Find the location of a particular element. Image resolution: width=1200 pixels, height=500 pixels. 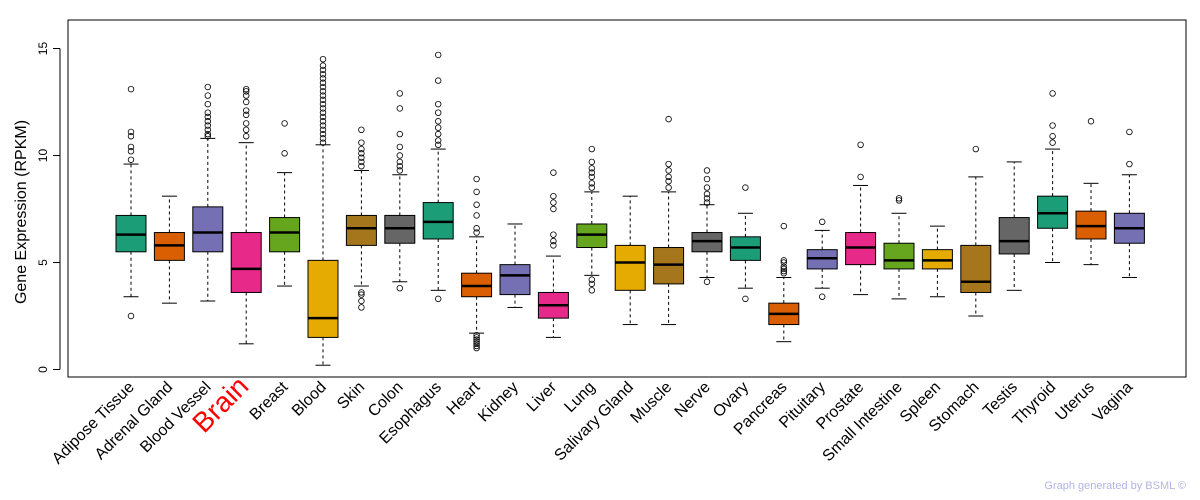

box-stomach is located at coordinates (976, 231).